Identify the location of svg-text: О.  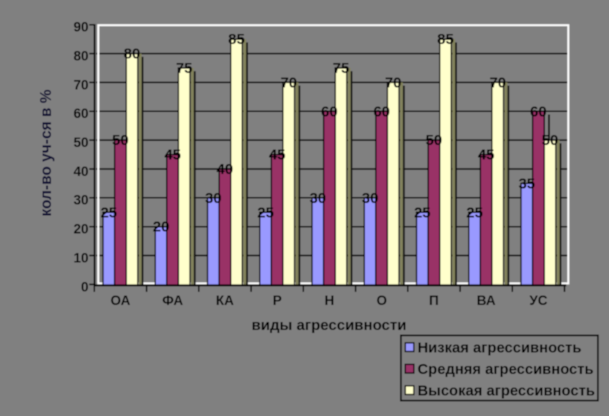
(381, 300).